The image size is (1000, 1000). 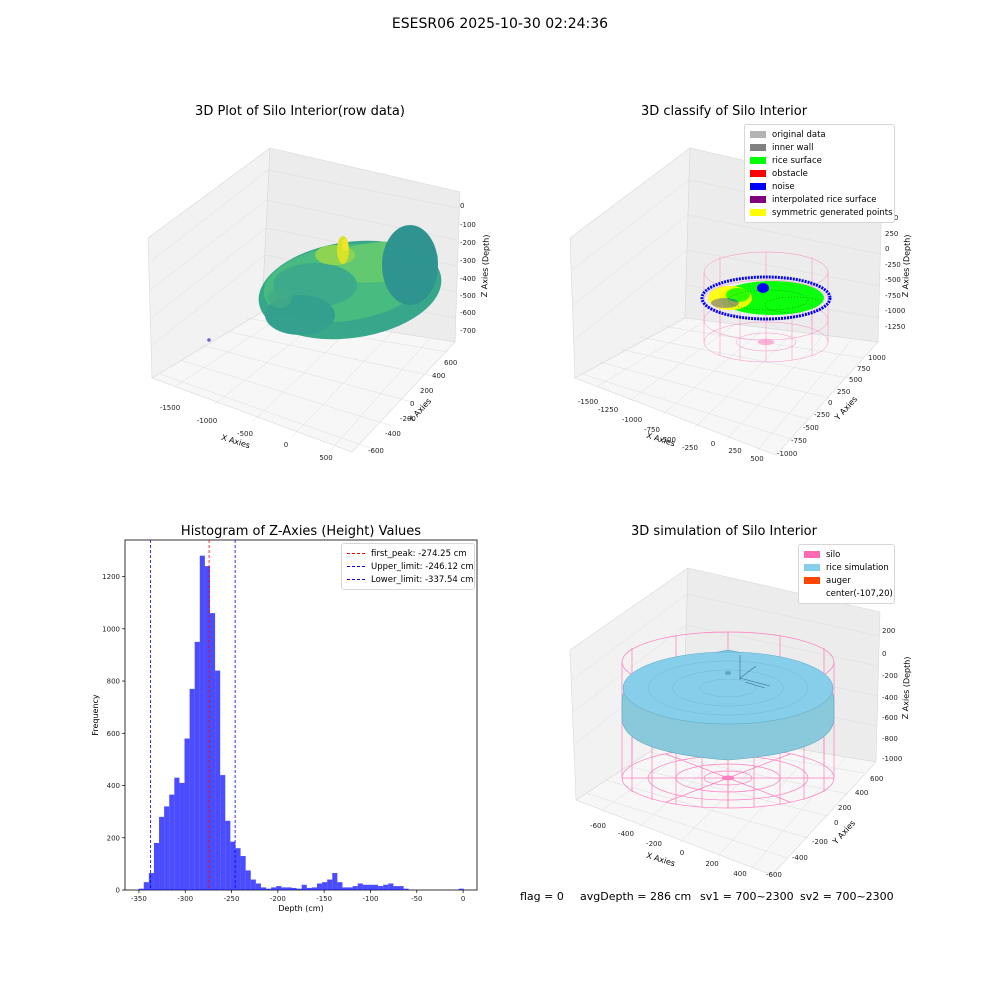 What do you see at coordinates (890, 718) in the screenshot?
I see `simulation-ztick: -600` at bounding box center [890, 718].